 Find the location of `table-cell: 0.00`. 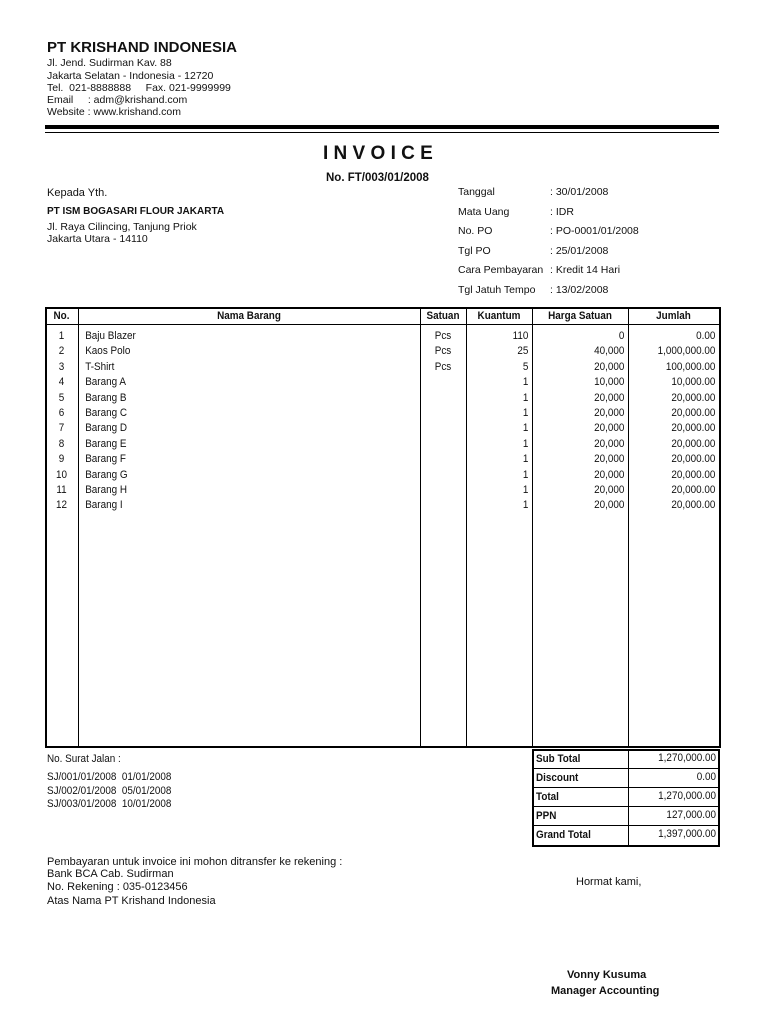

table-cell: 0.00 is located at coordinates (706, 336).